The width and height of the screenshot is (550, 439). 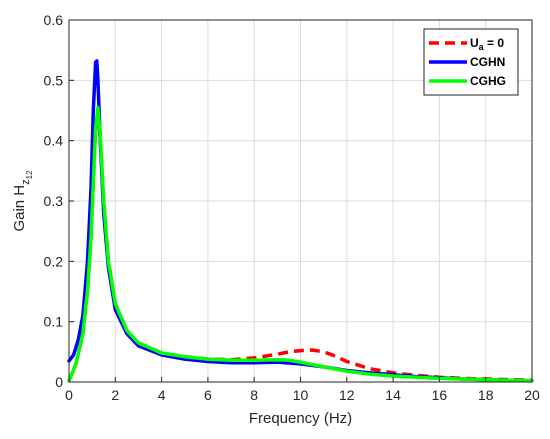 I want to click on x-tick-label: 20, so click(x=532, y=395).